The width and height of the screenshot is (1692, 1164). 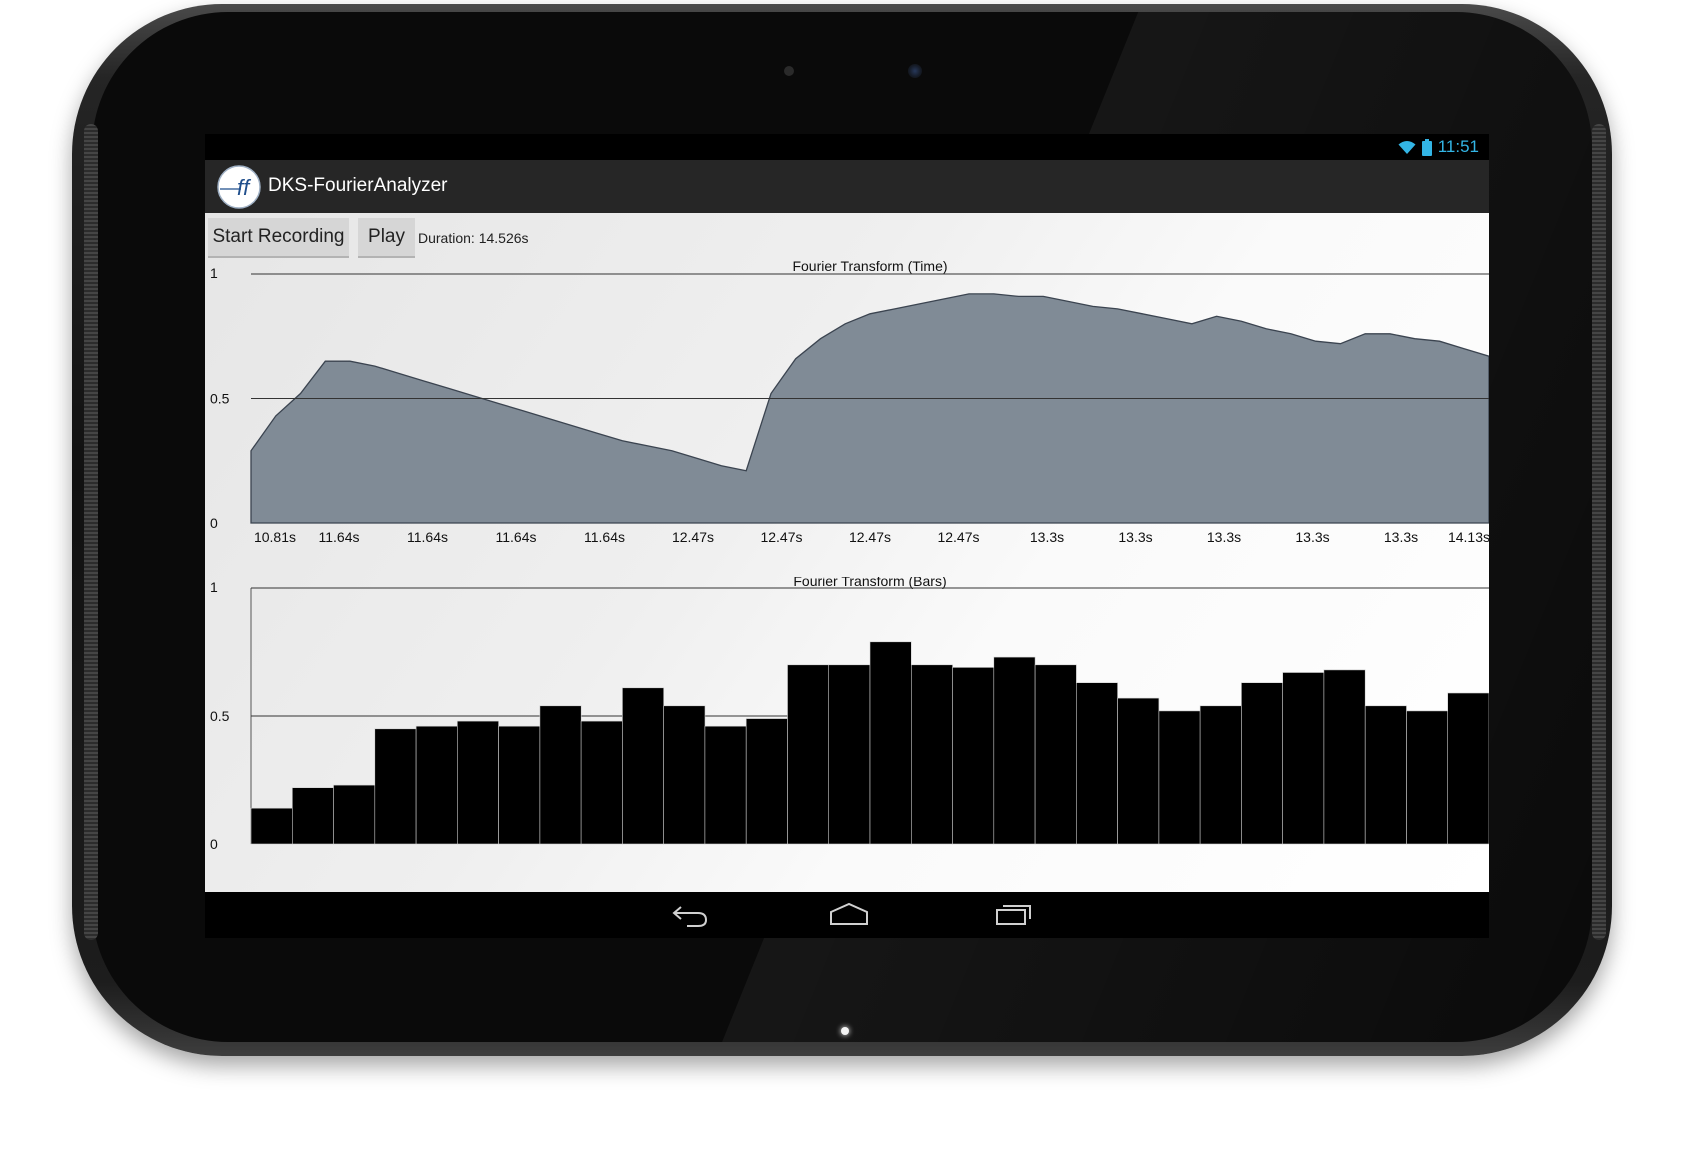 What do you see at coordinates (278, 238) in the screenshot?
I see `start-recording-button: Start Recording` at bounding box center [278, 238].